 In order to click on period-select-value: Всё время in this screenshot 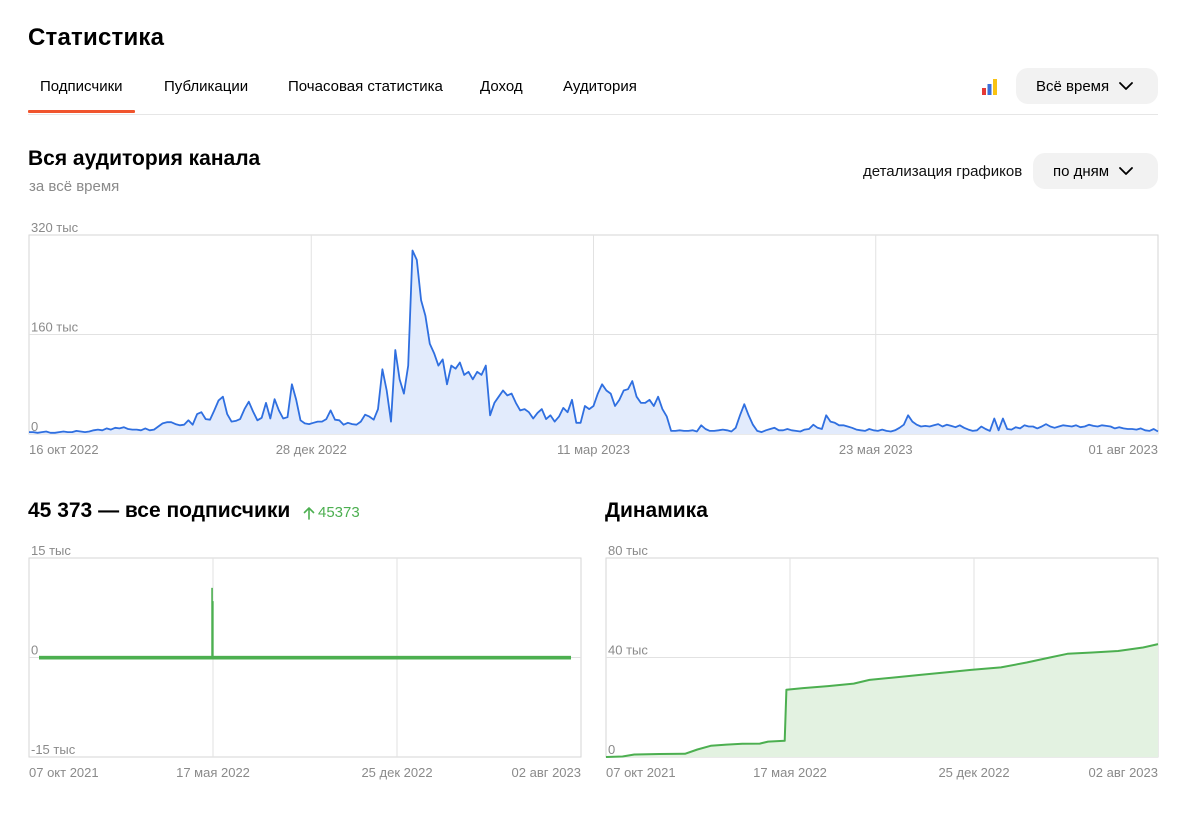, I will do `click(1073, 86)`.